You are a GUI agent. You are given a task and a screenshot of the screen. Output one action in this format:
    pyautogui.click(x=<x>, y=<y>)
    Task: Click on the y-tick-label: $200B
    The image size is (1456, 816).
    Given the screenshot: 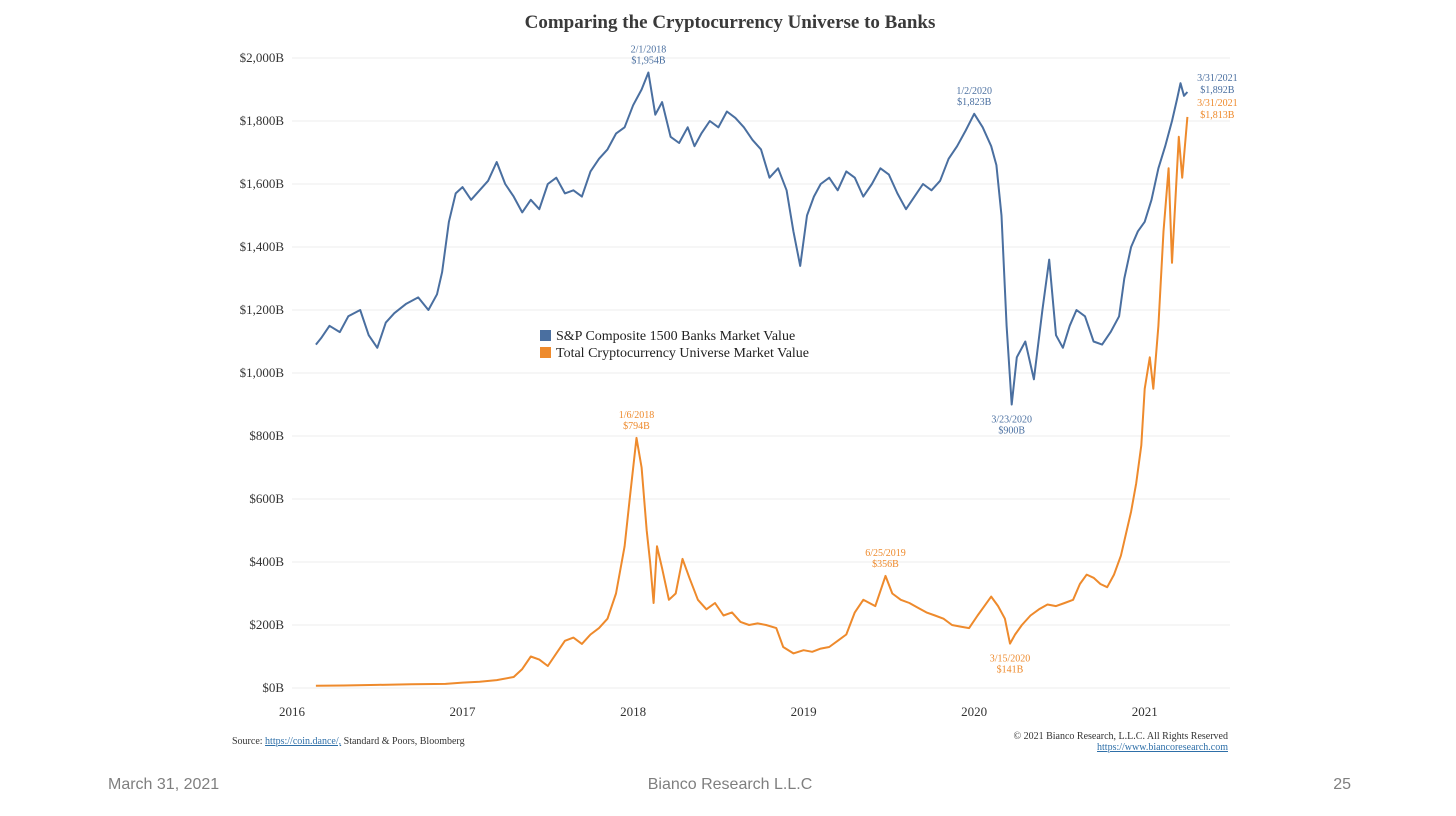 What is the action you would take?
    pyautogui.click(x=266, y=624)
    